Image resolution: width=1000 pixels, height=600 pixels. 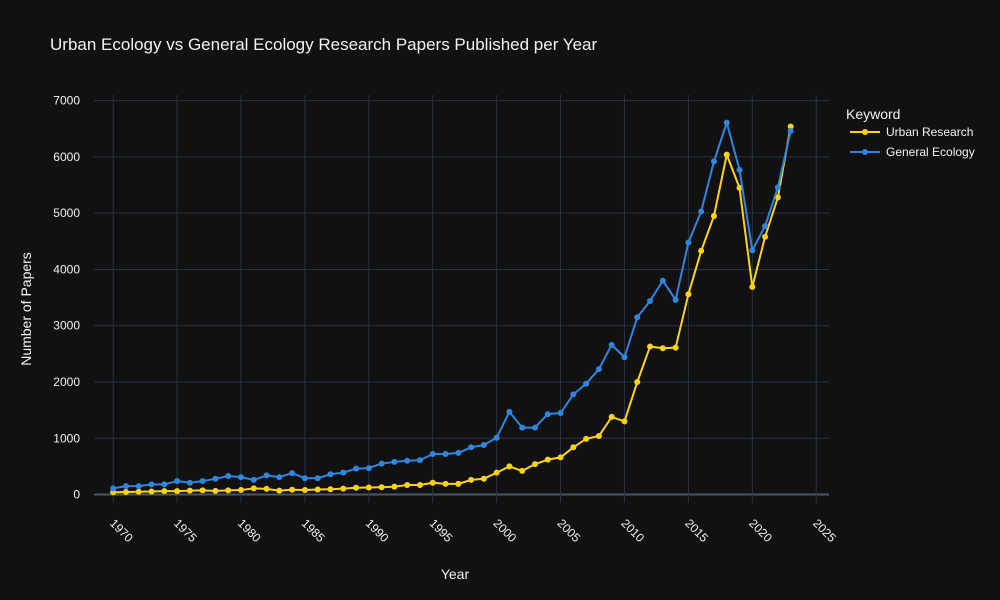 What do you see at coordinates (912, 152) in the screenshot?
I see `legend-item-general-ecology: General Ecology` at bounding box center [912, 152].